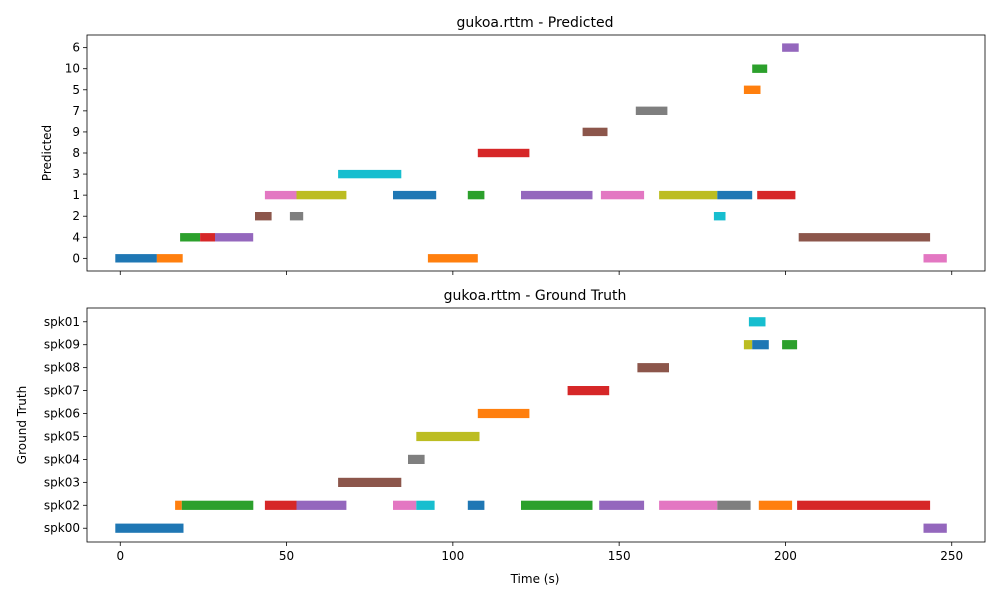 This screenshot has height=600, width=1000. Describe the element at coordinates (62, 436) in the screenshot. I see `ground-truth-ytick-label: spk05` at that location.